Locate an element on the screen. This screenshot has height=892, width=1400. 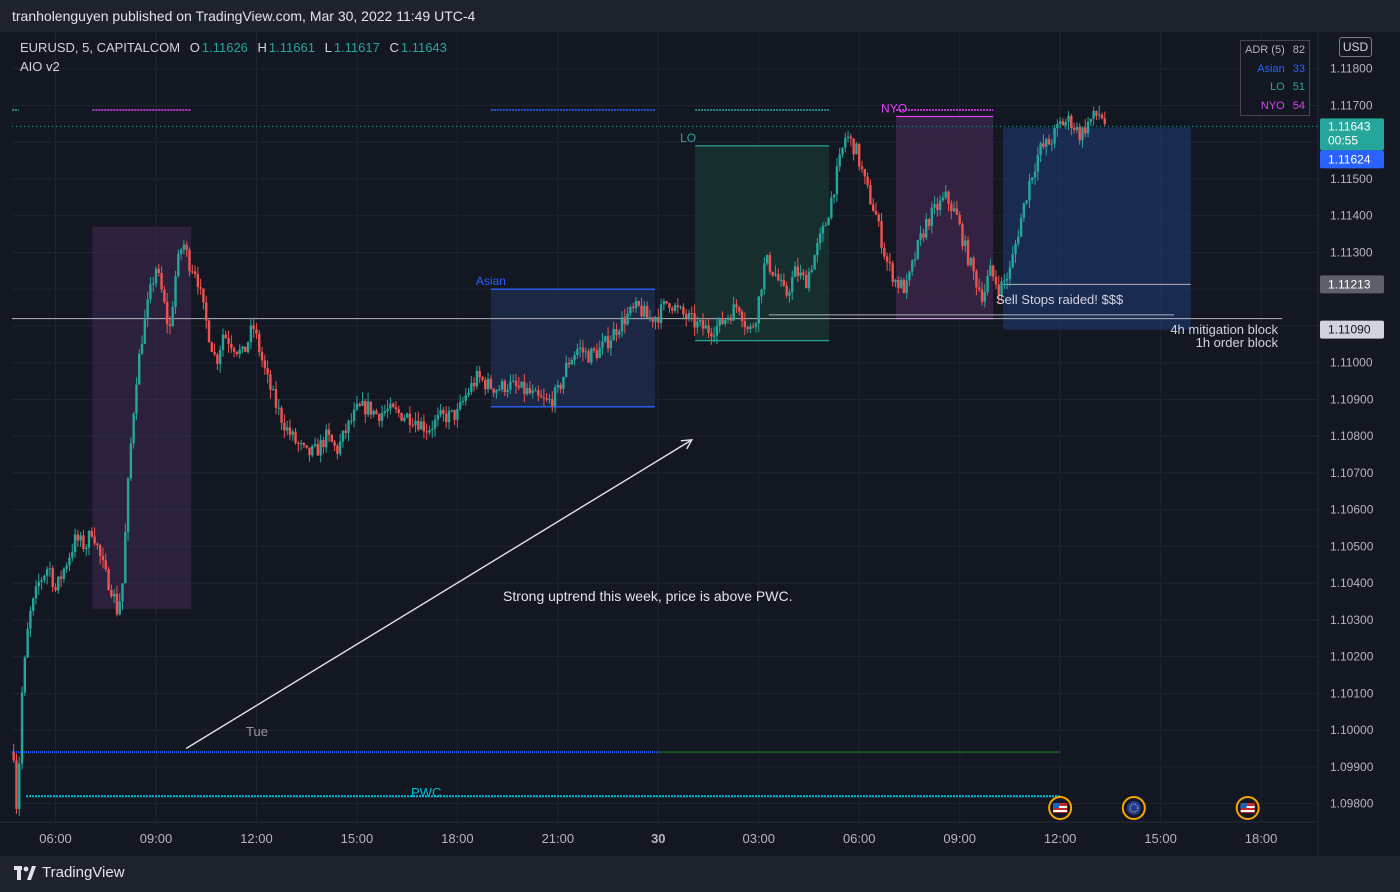
countdown-label: 00:55 is located at coordinates (1343, 140).